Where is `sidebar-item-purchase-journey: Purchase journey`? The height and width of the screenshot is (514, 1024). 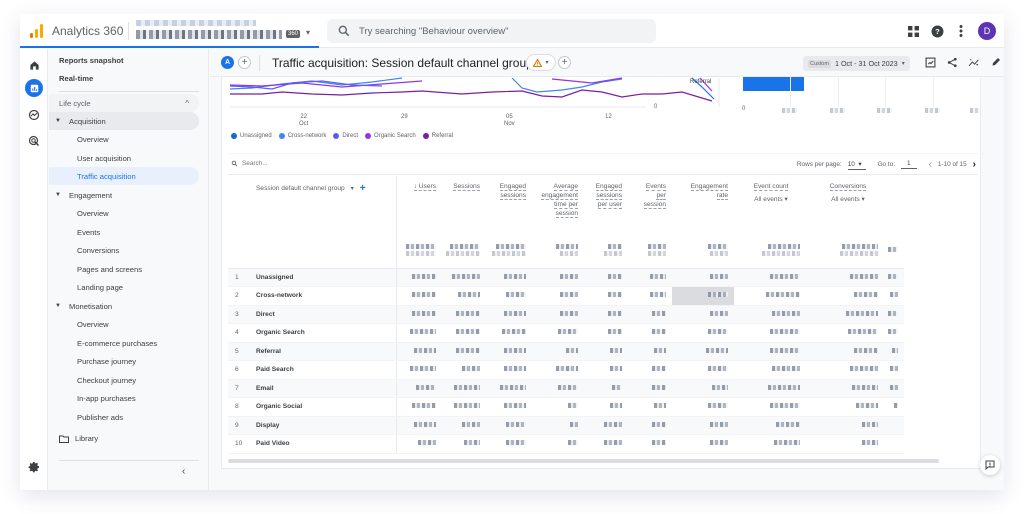
sidebar-item-purchase-journey: Purchase journey is located at coordinates (107, 361).